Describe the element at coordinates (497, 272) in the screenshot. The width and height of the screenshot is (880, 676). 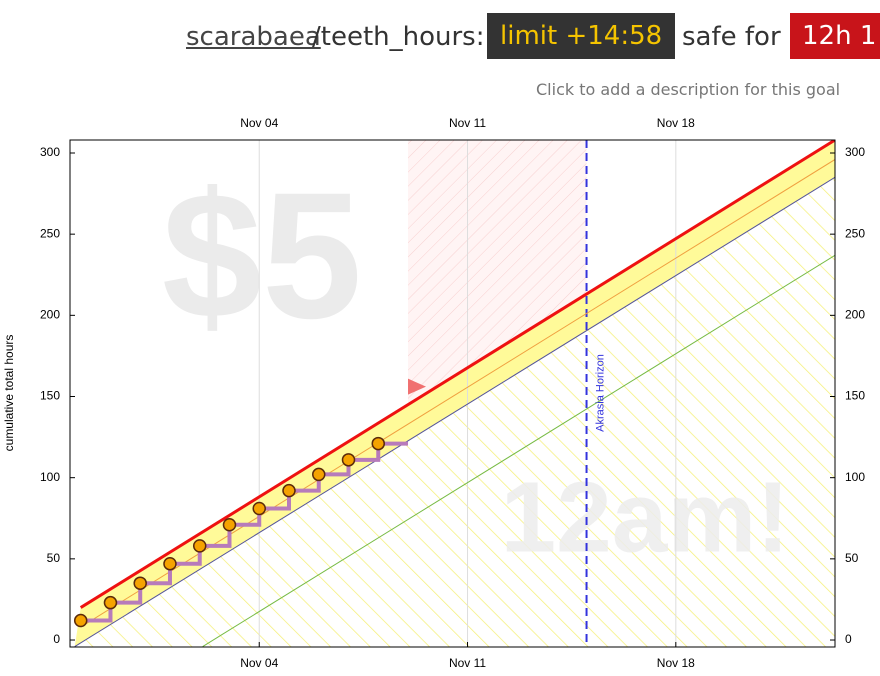
I see `horizon-region` at that location.